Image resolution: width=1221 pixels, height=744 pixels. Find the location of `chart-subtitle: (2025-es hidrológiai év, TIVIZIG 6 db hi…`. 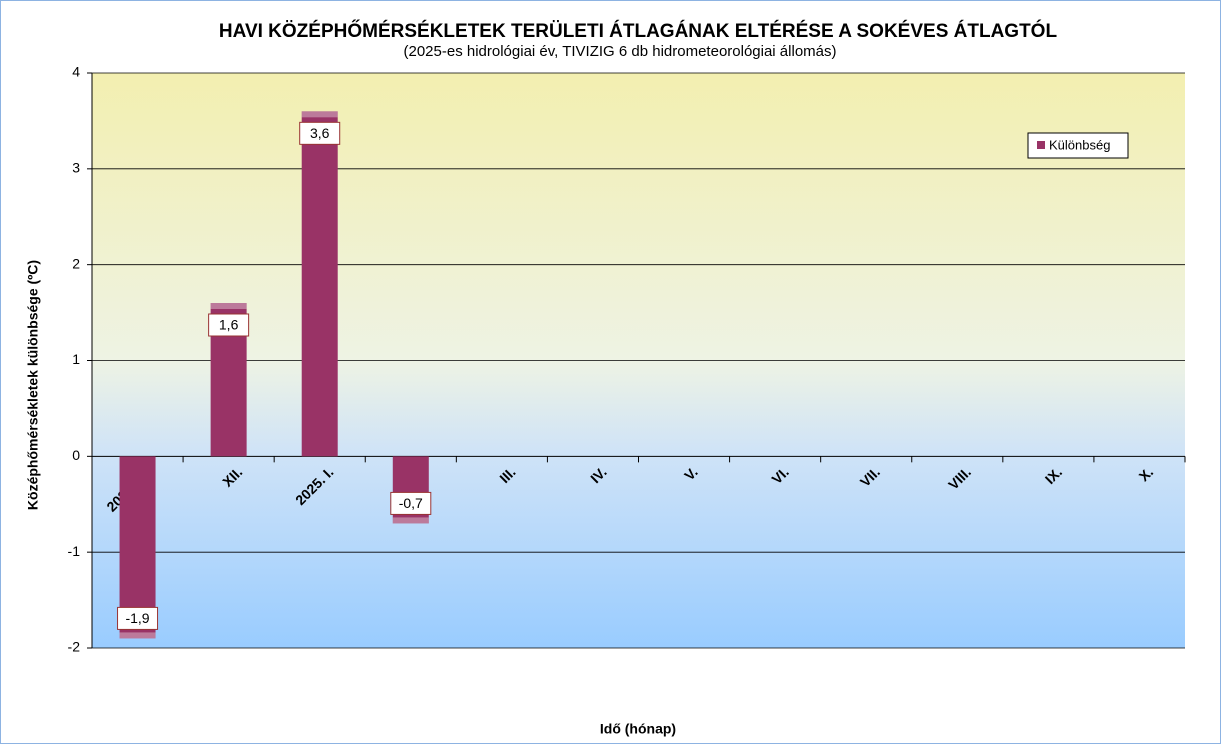

chart-subtitle: (2025-es hidrológiai év, TIVIZIG 6 db hi… is located at coordinates (620, 51).